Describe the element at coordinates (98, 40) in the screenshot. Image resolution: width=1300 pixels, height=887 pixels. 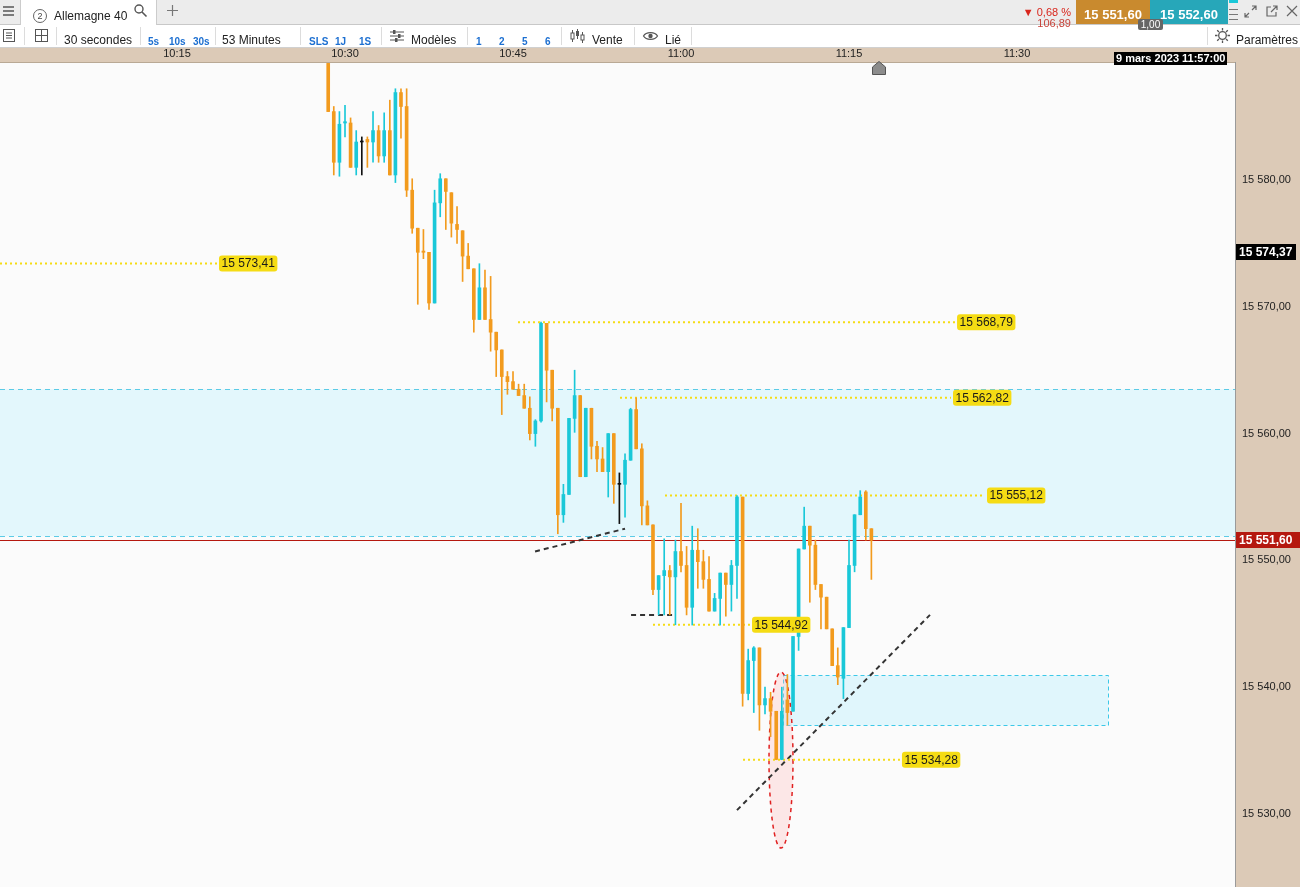
I see `text: 30 secondes` at that location.